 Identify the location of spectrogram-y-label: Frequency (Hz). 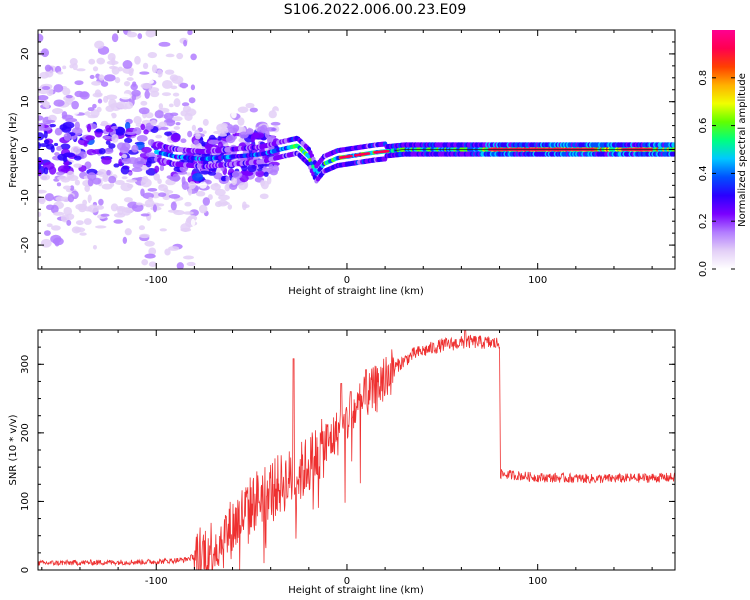
(13, 150).